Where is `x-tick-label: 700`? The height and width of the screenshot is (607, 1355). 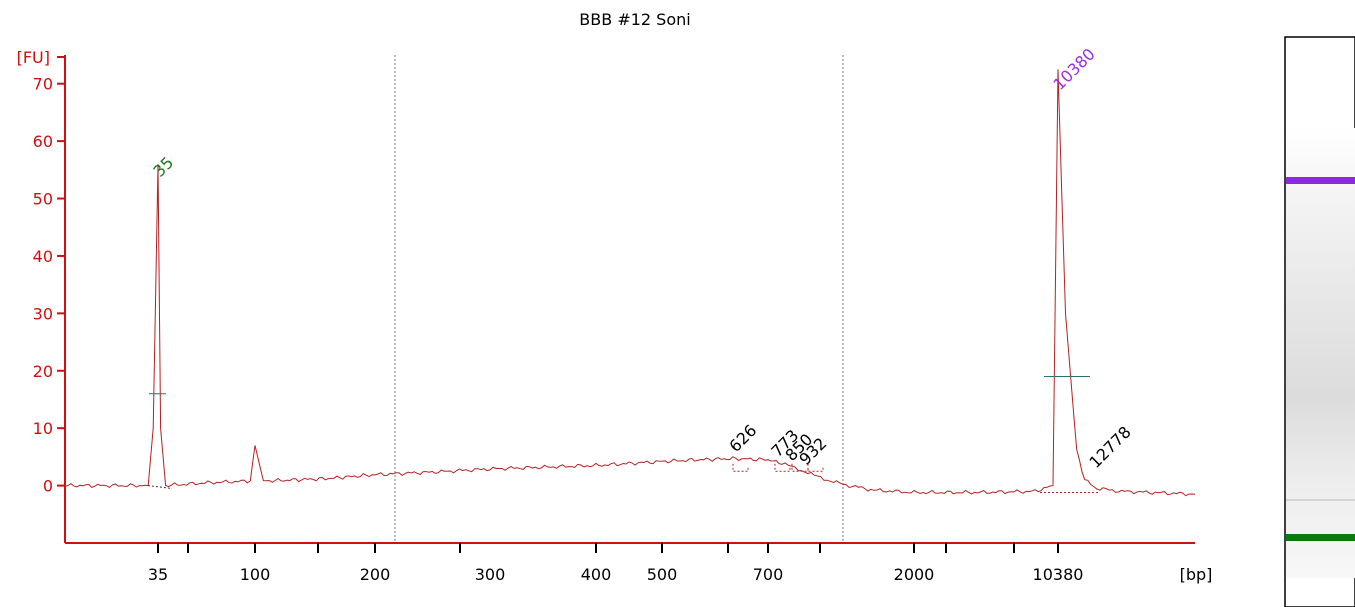
x-tick-label: 700 is located at coordinates (768, 574).